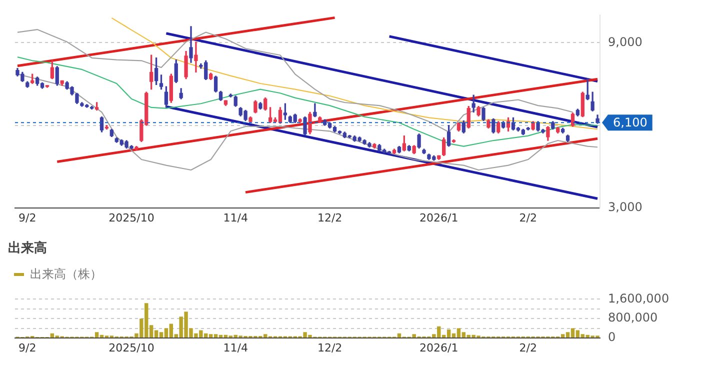 Image resolution: width=722 pixels, height=371 pixels. What do you see at coordinates (196, 57) in the screenshot?
I see `candlestick` at bounding box center [196, 57].